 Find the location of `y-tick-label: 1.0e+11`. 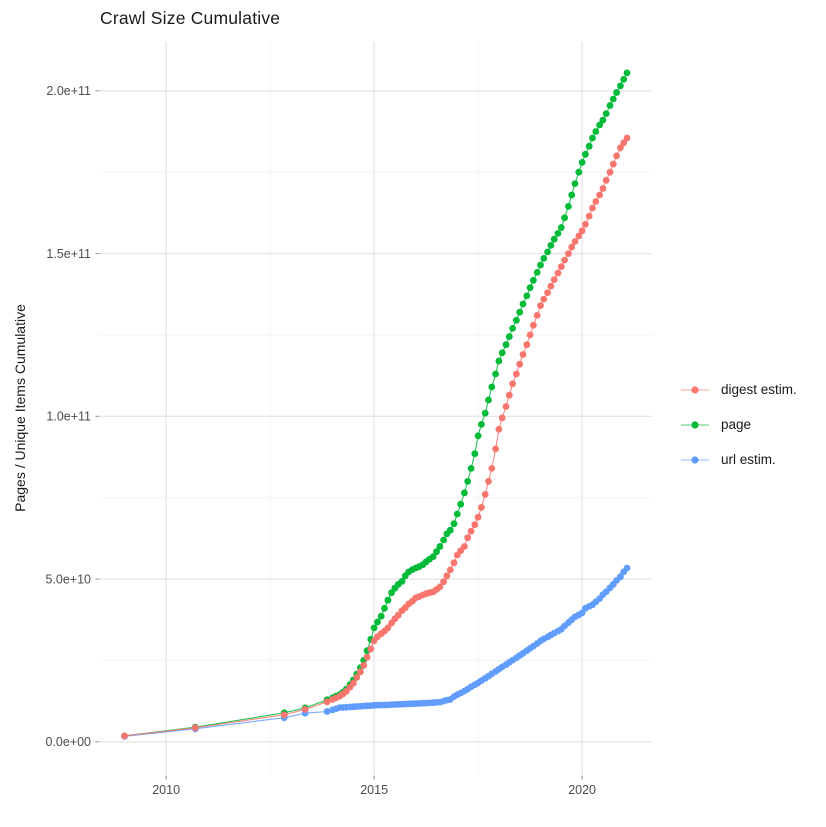

y-tick-label: 1.0e+11 is located at coordinates (68, 417).